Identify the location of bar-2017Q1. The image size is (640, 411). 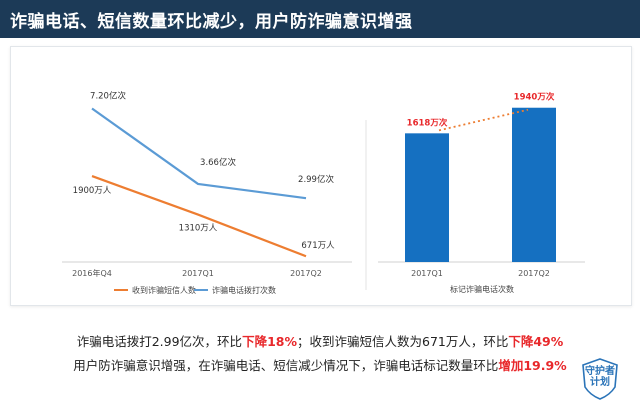
(427, 197).